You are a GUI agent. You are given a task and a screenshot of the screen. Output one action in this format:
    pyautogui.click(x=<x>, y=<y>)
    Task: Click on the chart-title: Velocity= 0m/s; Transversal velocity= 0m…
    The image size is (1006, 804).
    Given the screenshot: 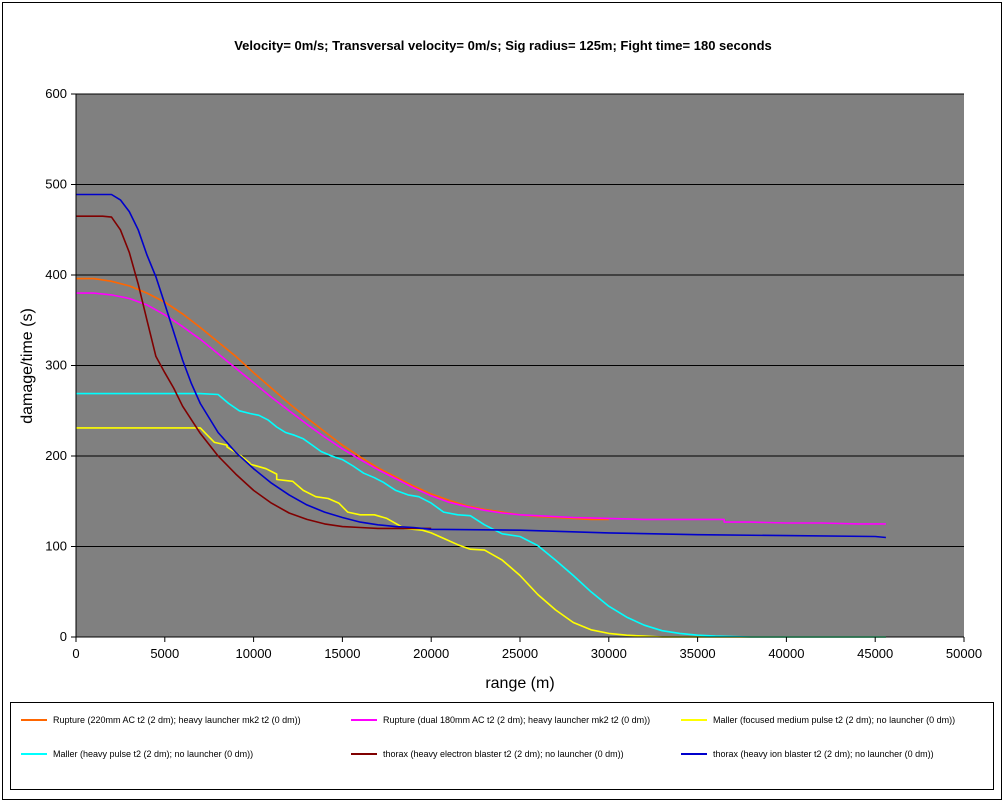 What is the action you would take?
    pyautogui.click(x=503, y=45)
    